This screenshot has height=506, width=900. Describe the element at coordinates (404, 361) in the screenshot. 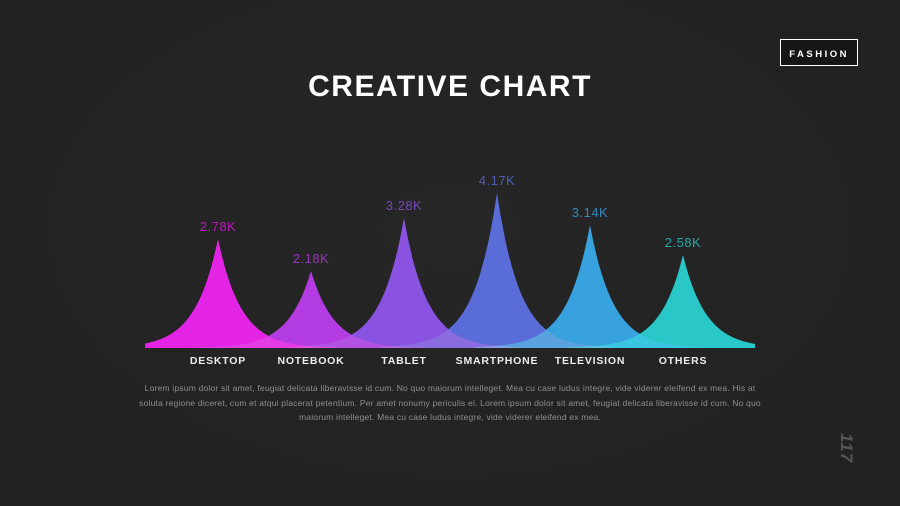

I see `category-label-tablet: TABLET` at that location.